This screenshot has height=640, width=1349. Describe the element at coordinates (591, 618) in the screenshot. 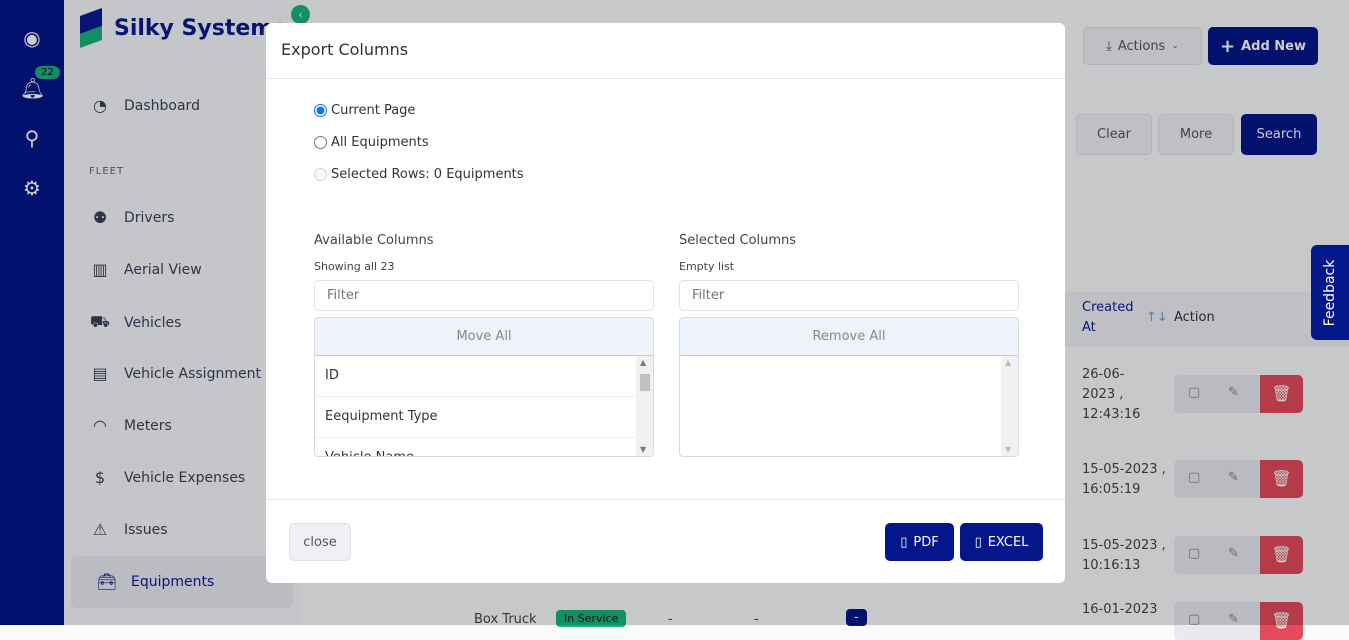

I see `status-badge: In Service` at that location.